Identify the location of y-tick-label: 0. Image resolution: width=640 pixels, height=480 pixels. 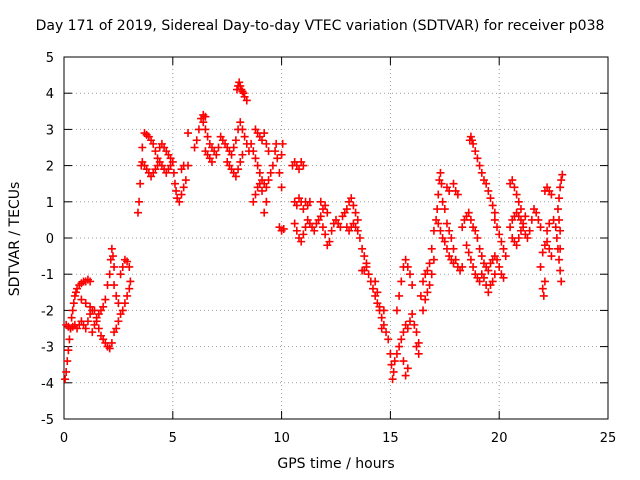
(50, 239).